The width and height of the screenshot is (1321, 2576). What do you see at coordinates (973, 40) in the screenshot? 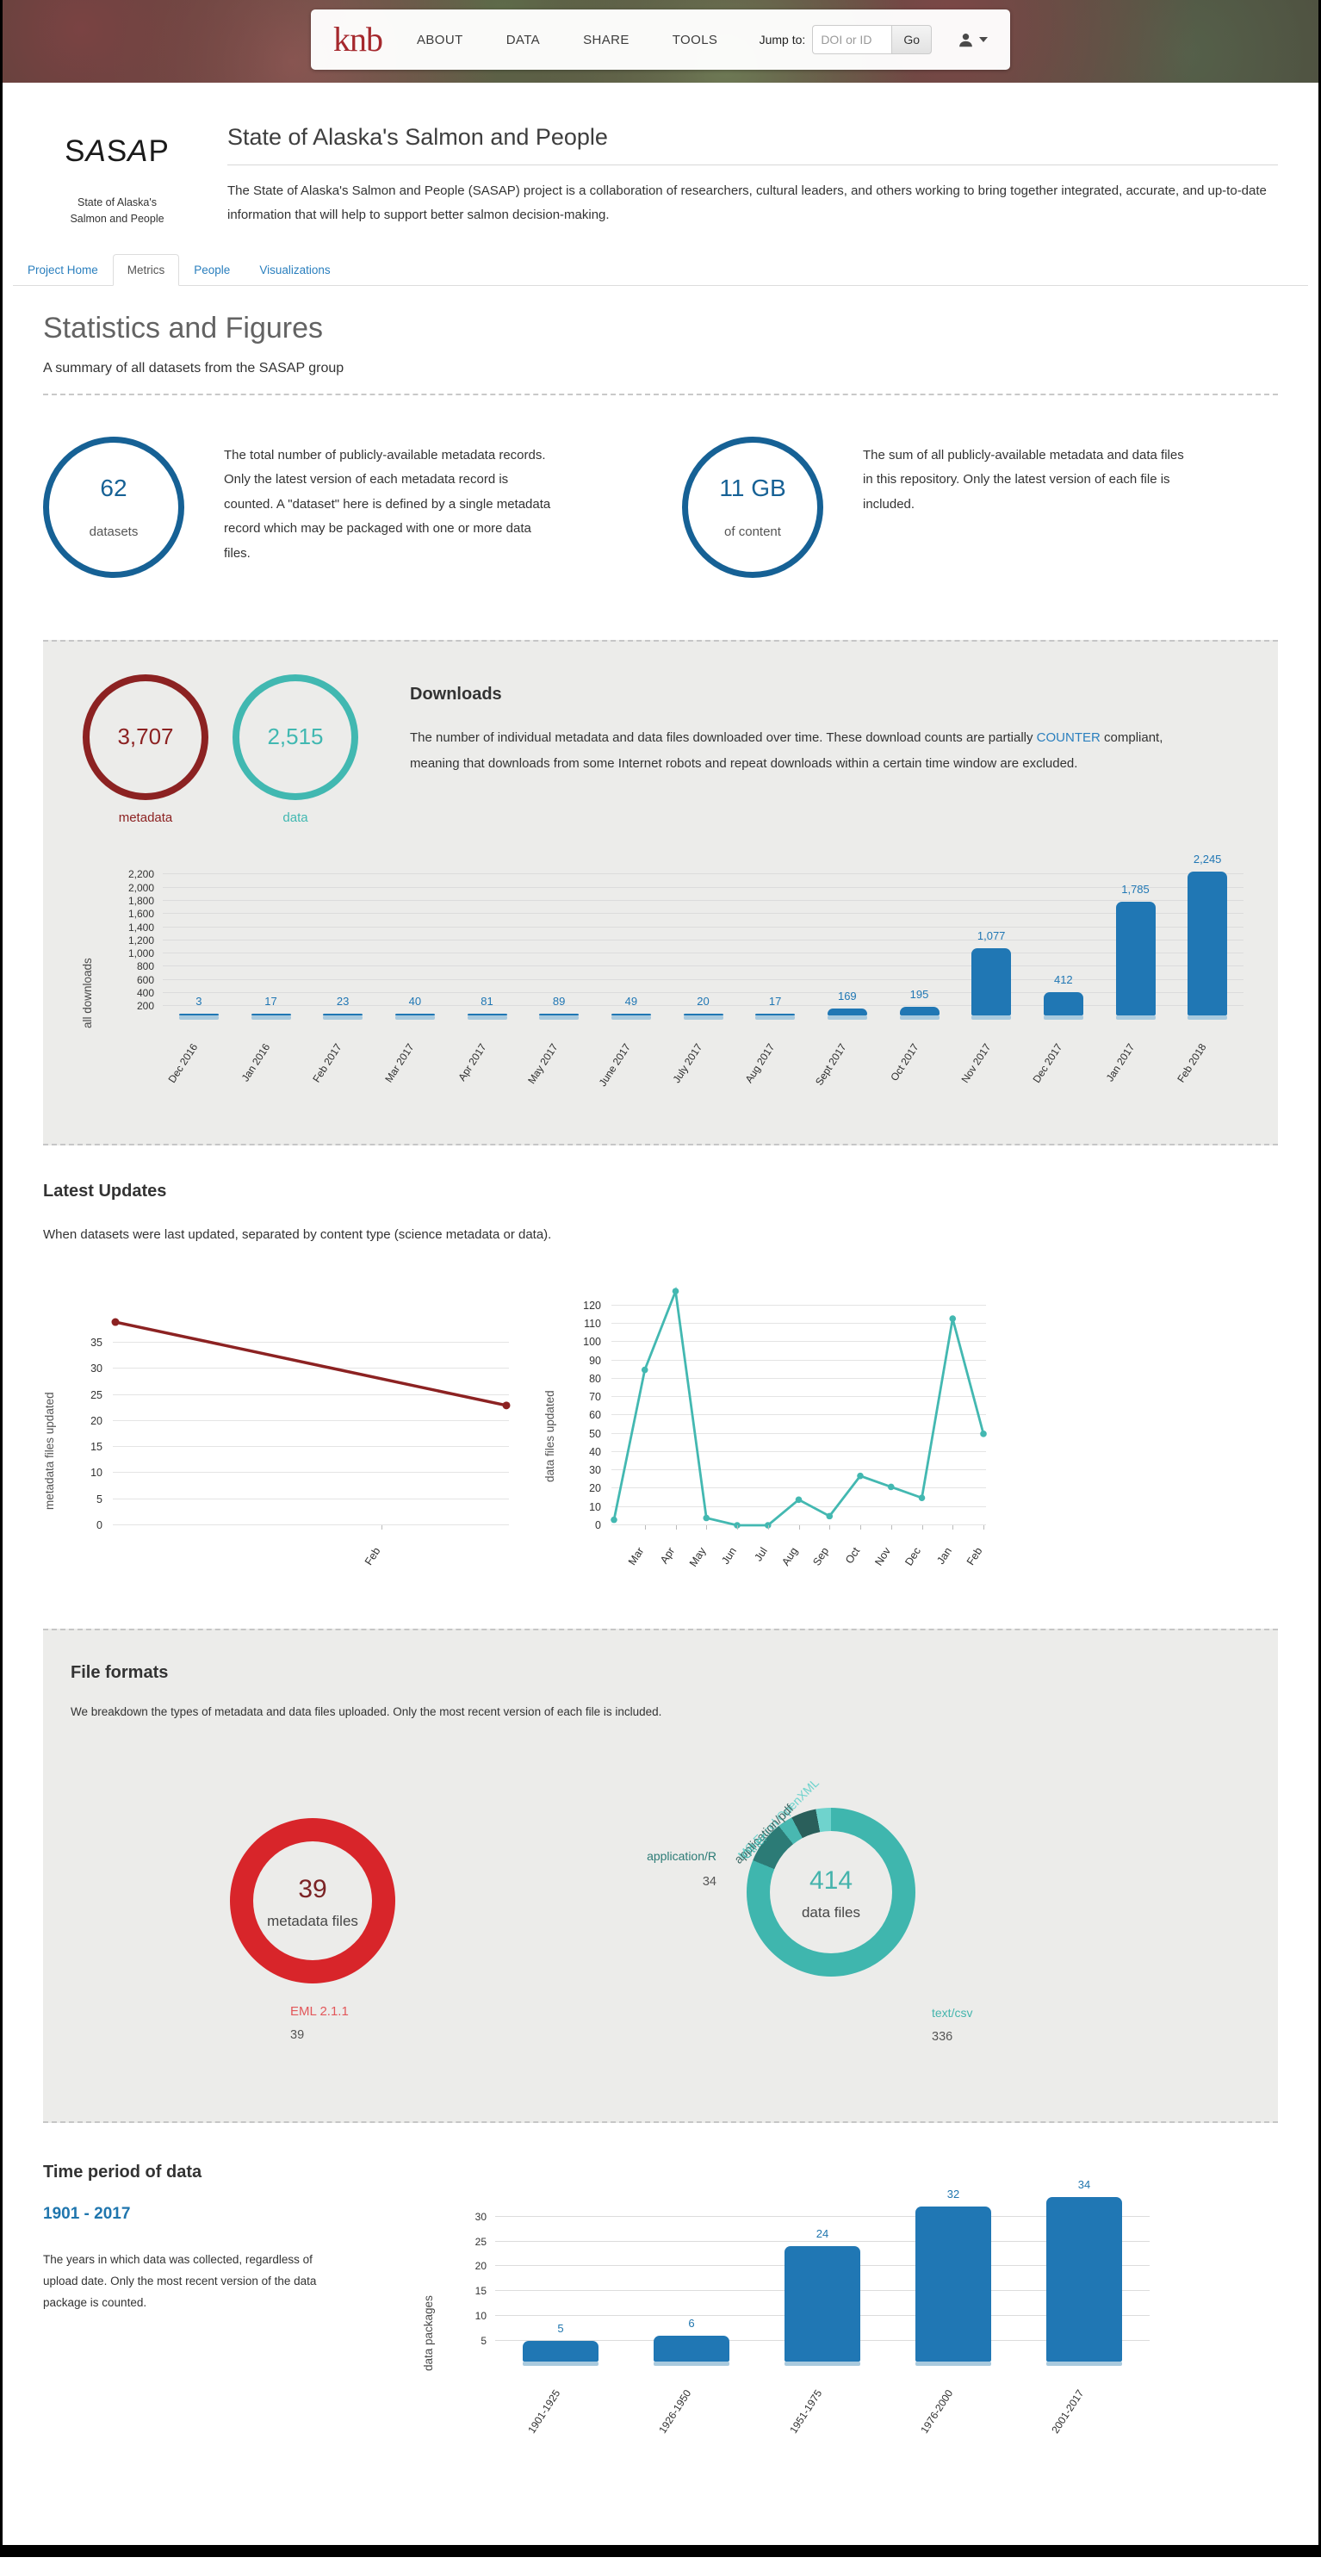
I see `user-menu` at bounding box center [973, 40].